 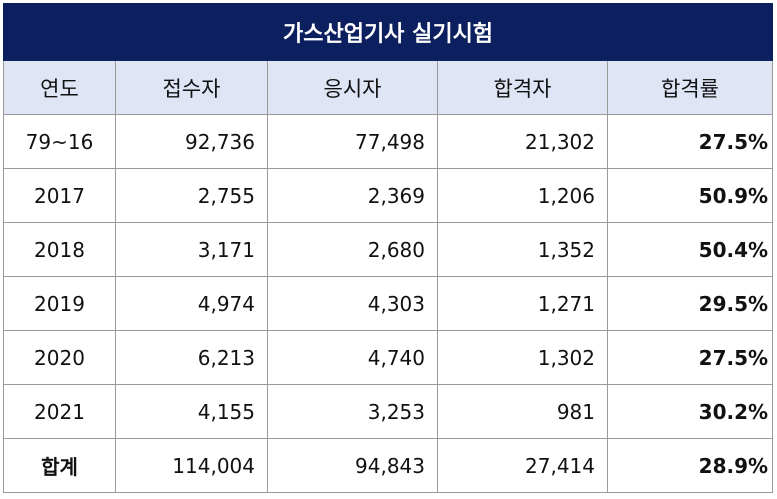 What do you see at coordinates (522, 465) in the screenshot?
I see `passers-cell: 27,414` at bounding box center [522, 465].